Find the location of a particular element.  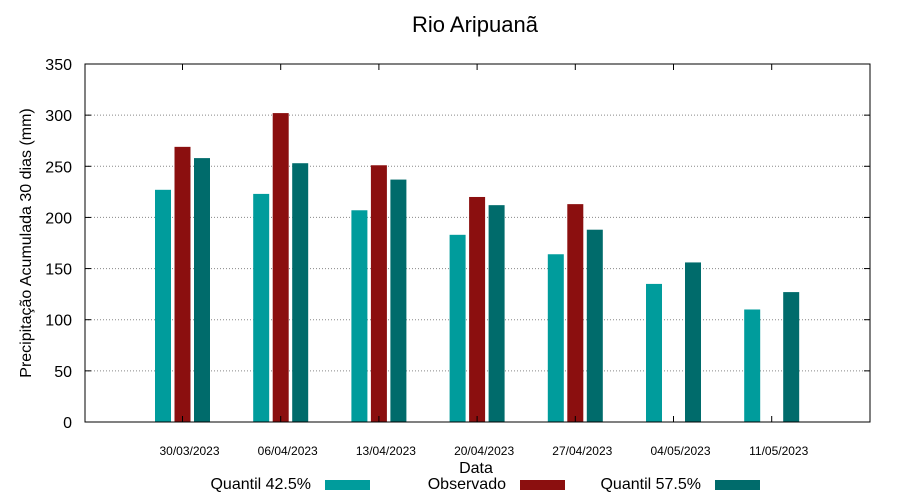

bar-quantil-57-5--27-04-2023 is located at coordinates (594, 325).